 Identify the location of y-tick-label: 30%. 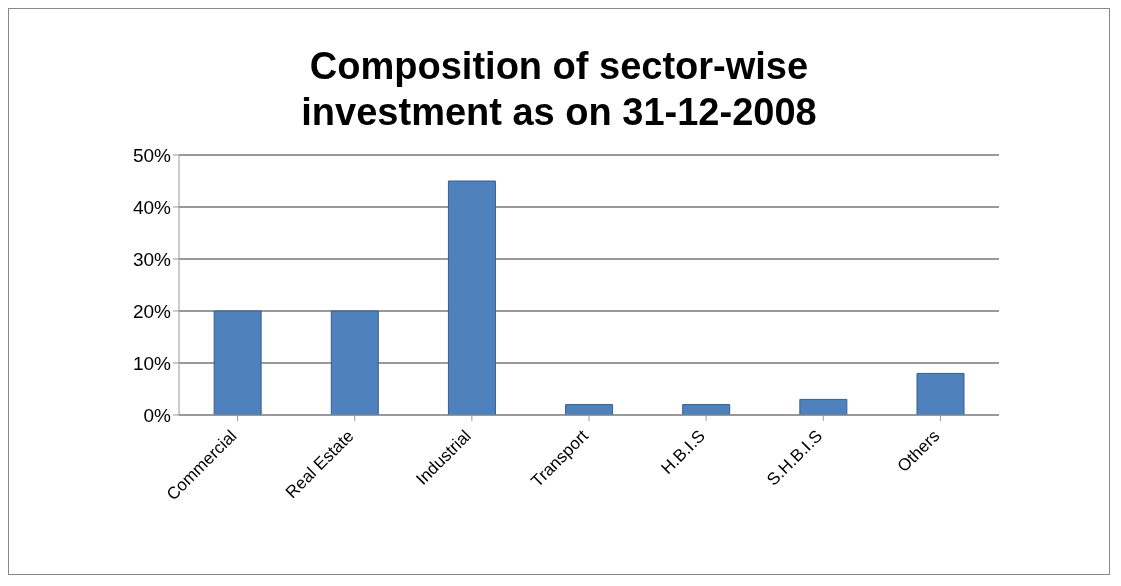
(152, 259).